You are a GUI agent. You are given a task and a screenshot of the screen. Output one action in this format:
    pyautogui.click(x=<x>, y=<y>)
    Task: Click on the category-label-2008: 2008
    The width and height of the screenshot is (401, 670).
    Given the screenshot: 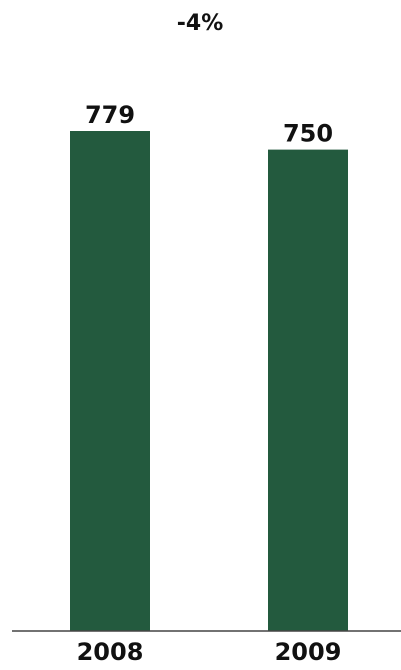 What is the action you would take?
    pyautogui.click(x=110, y=652)
    